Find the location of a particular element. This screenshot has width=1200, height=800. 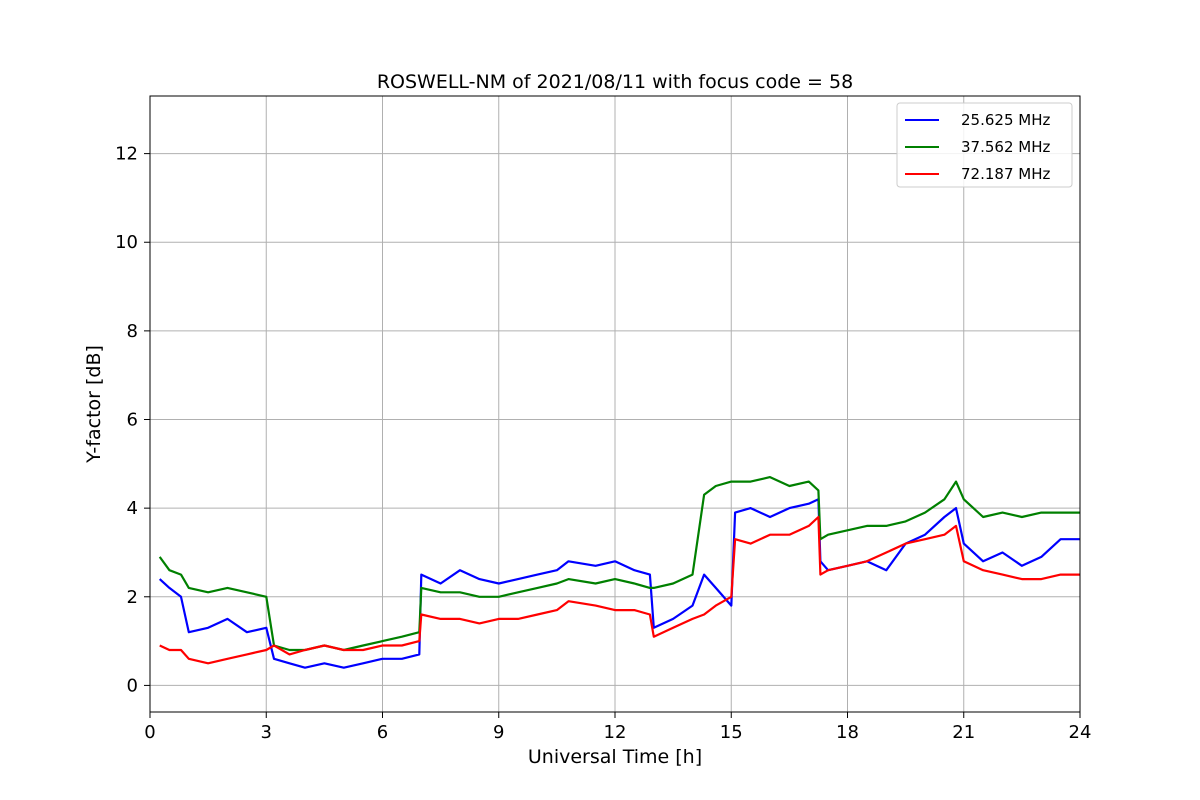

legend-label: 72.187 MHz is located at coordinates (1005, 174).